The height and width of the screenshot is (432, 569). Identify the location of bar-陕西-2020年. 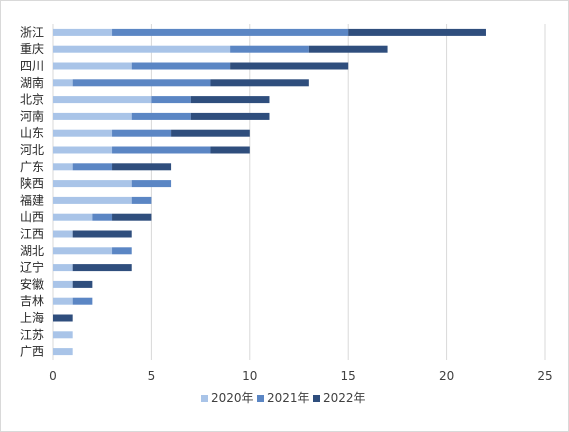
(92, 184).